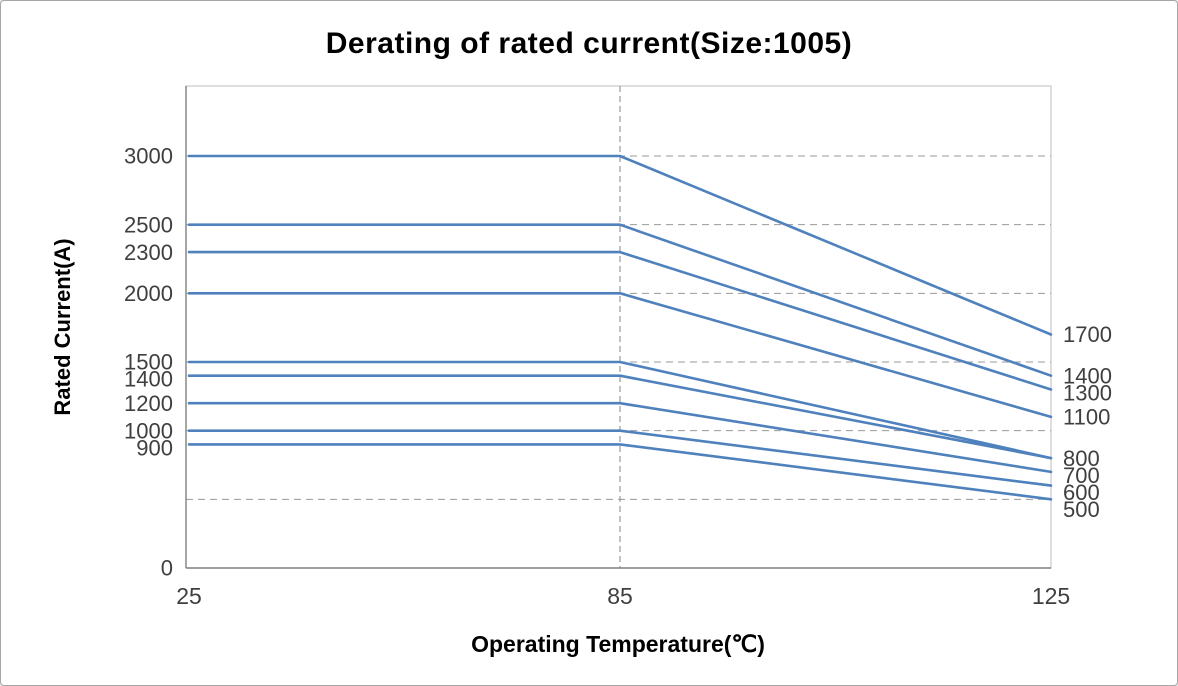  I want to click on x-tick-label-25: 25, so click(189, 596).